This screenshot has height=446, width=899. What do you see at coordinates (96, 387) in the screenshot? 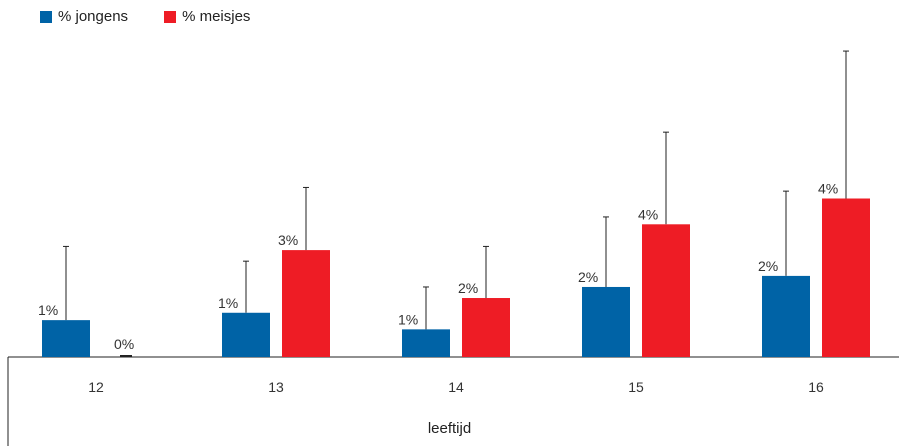
I see `x-tick-label: 12` at bounding box center [96, 387].